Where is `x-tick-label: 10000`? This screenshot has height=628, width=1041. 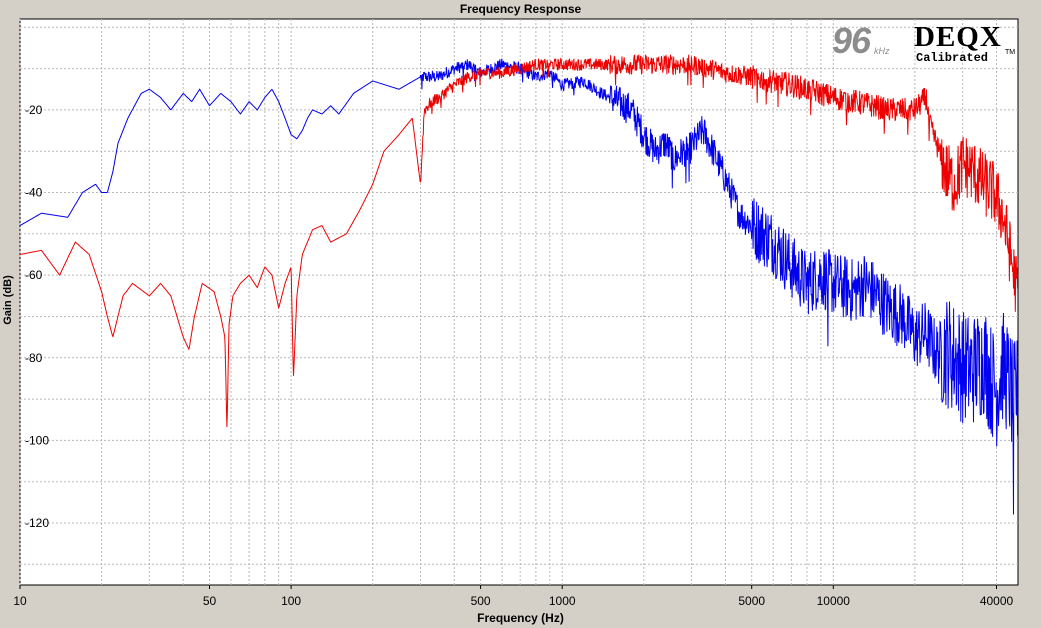 x-tick-label: 10000 is located at coordinates (834, 601).